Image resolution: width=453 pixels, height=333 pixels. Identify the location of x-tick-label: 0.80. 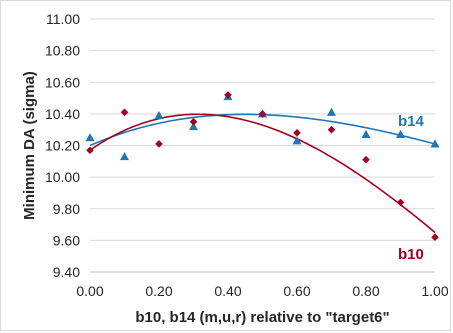
(365, 291).